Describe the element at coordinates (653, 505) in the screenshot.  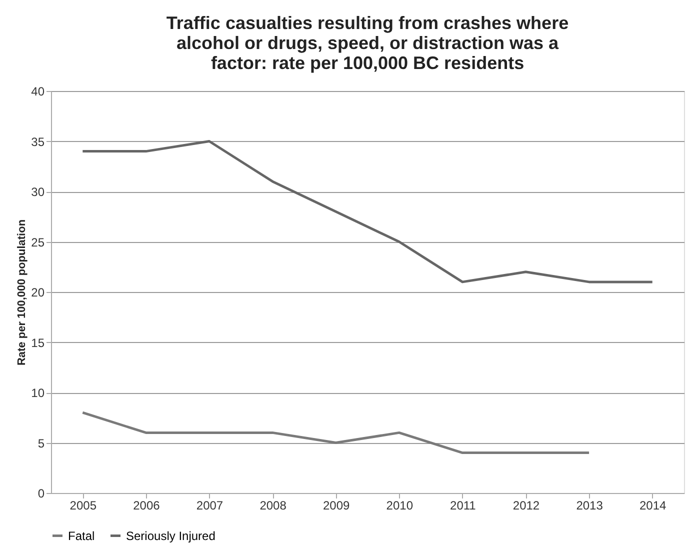
I see `x-tick-label: 2014` at that location.